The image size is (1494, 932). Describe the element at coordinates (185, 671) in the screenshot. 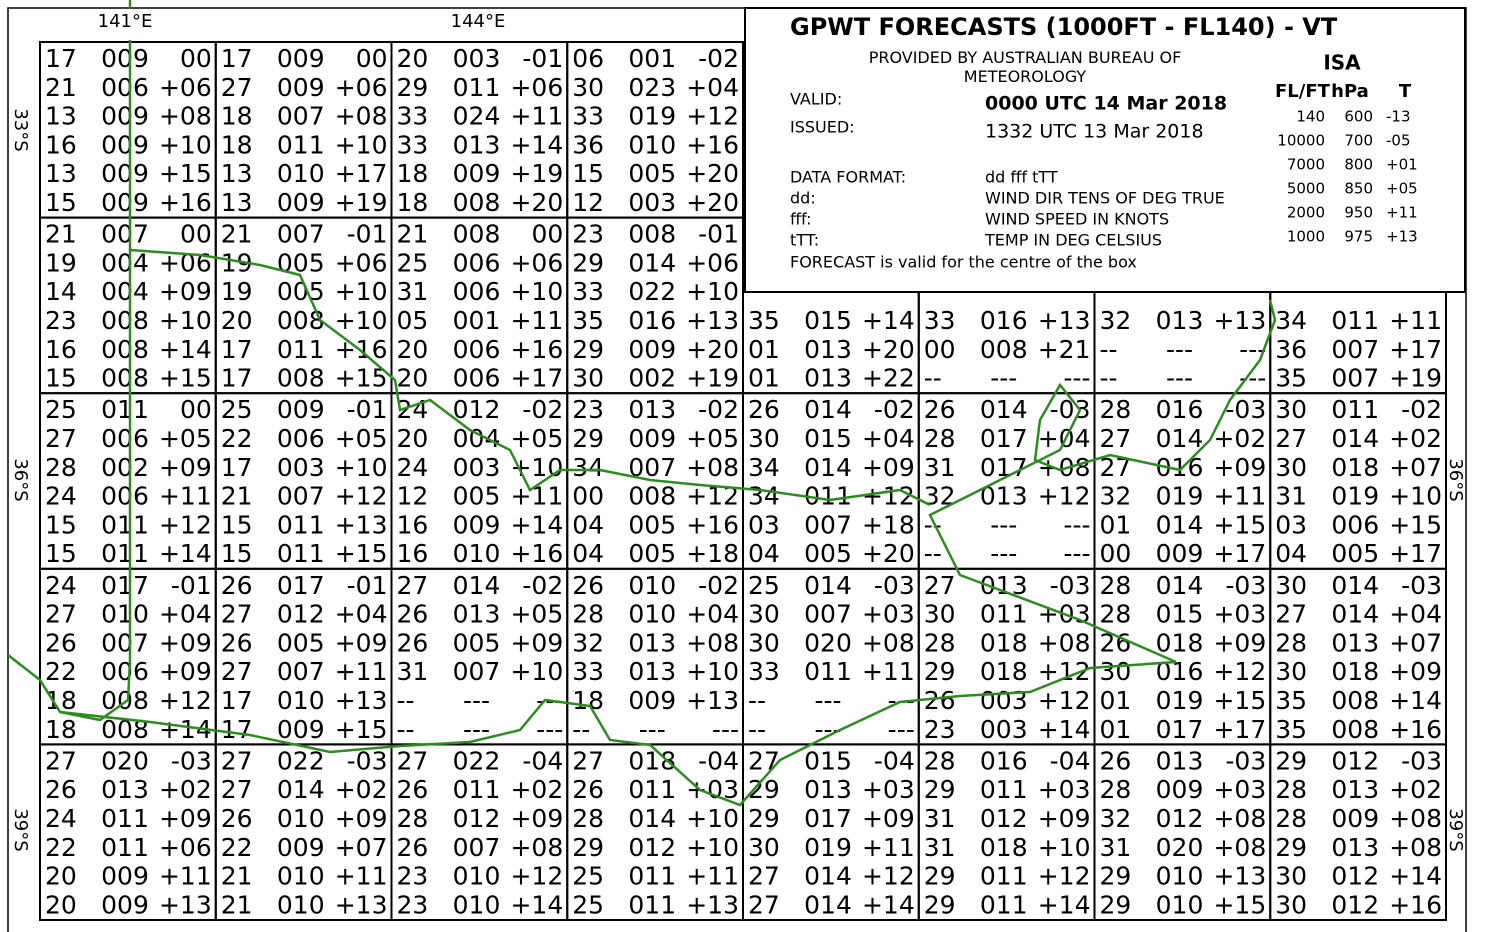

I see `temperature: +09` at that location.